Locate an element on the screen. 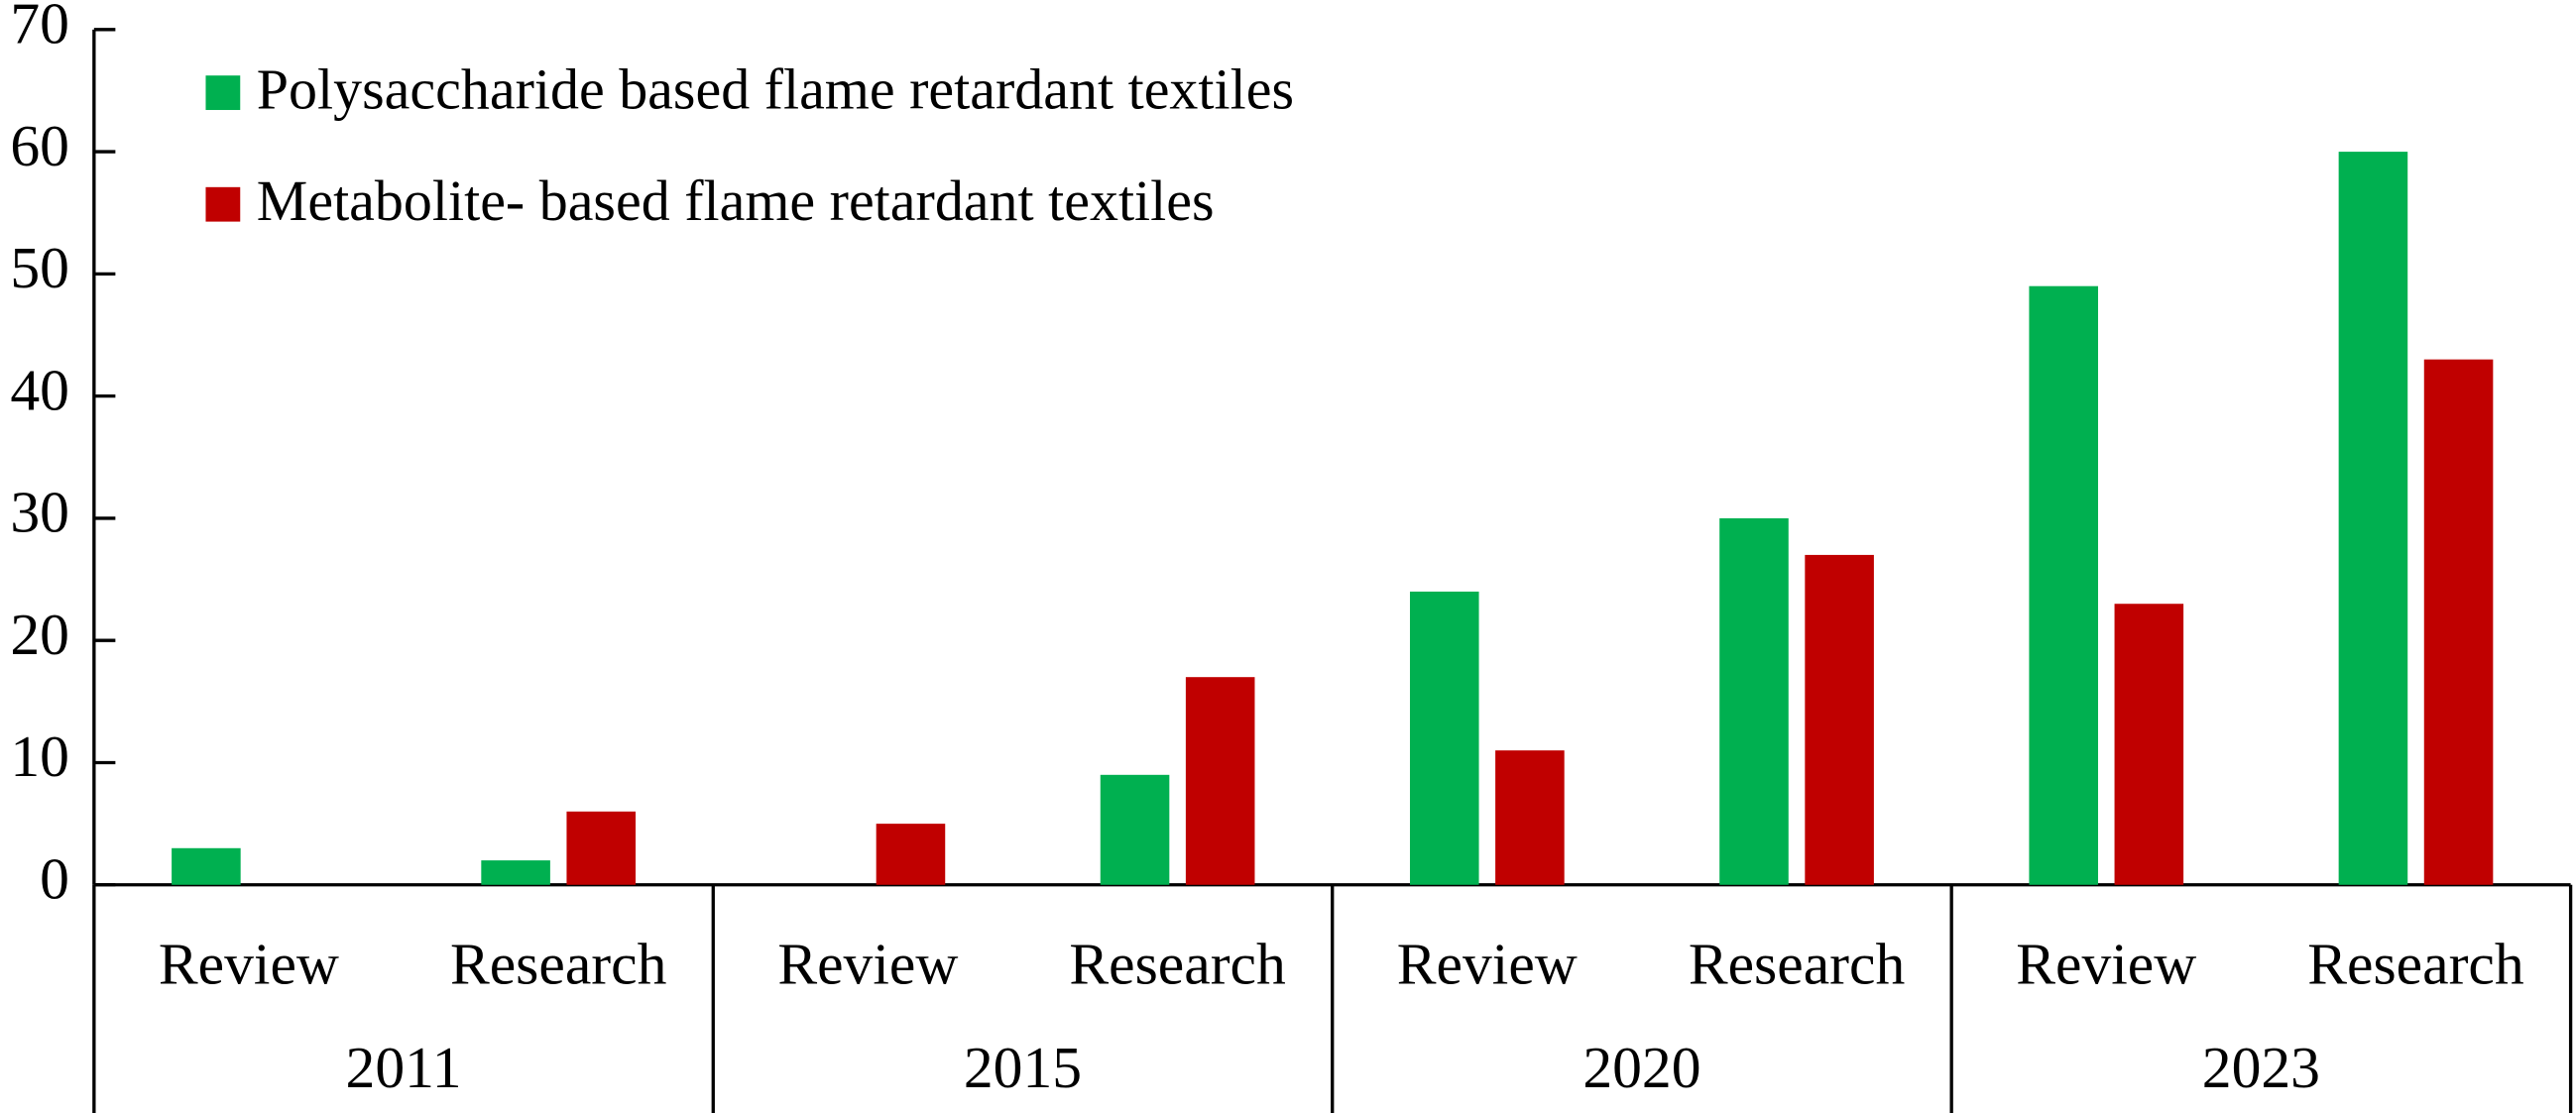 The height and width of the screenshot is (1113, 2576). y-tick-label: 0 is located at coordinates (55, 878).